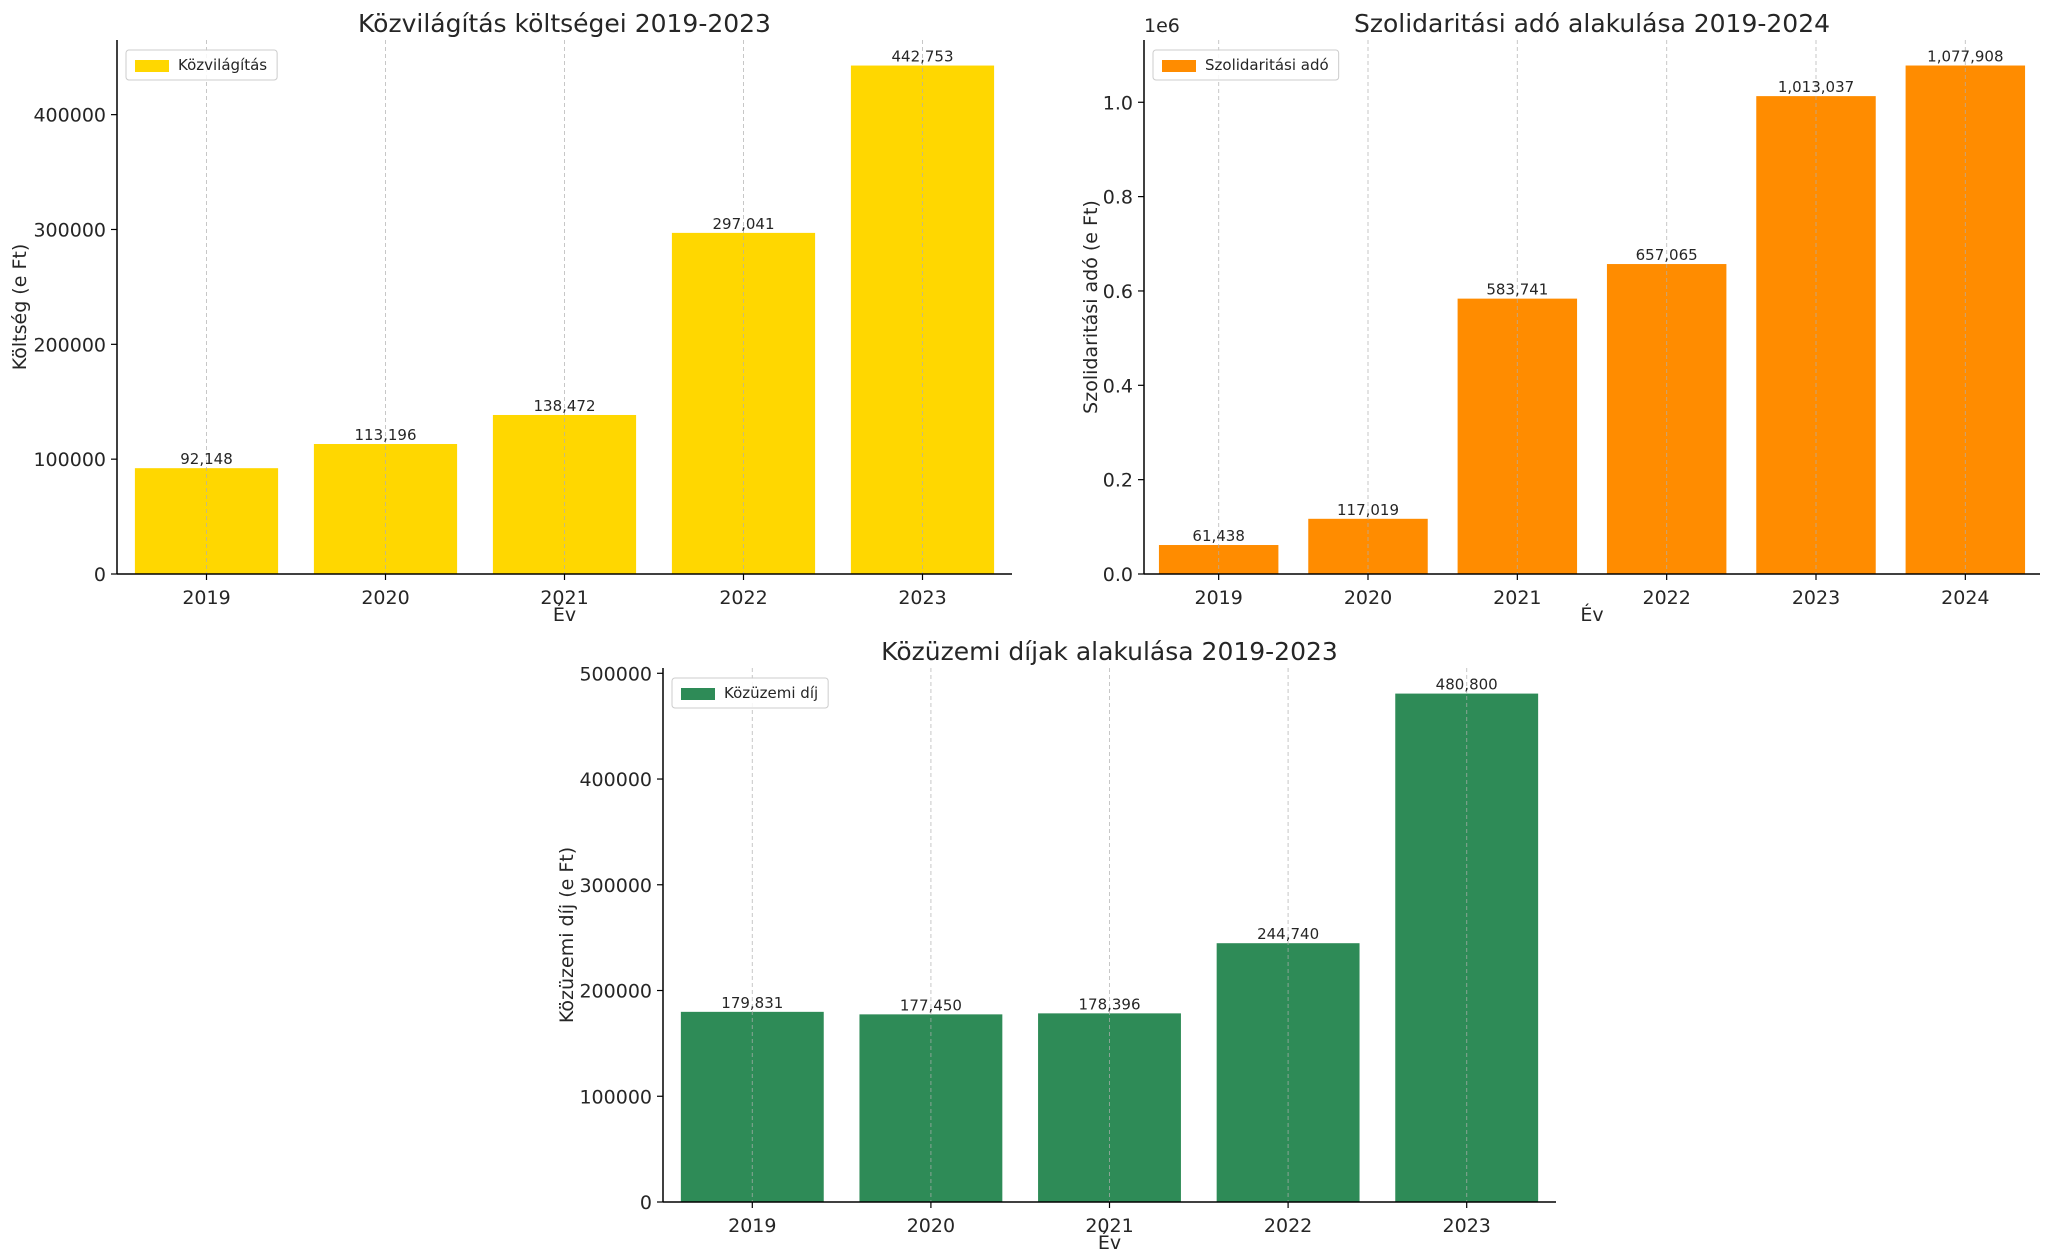 Image resolution: width=2048 pixels, height=1257 pixels. What do you see at coordinates (1517, 290) in the screenshot?
I see `data-label: 583,741` at bounding box center [1517, 290].